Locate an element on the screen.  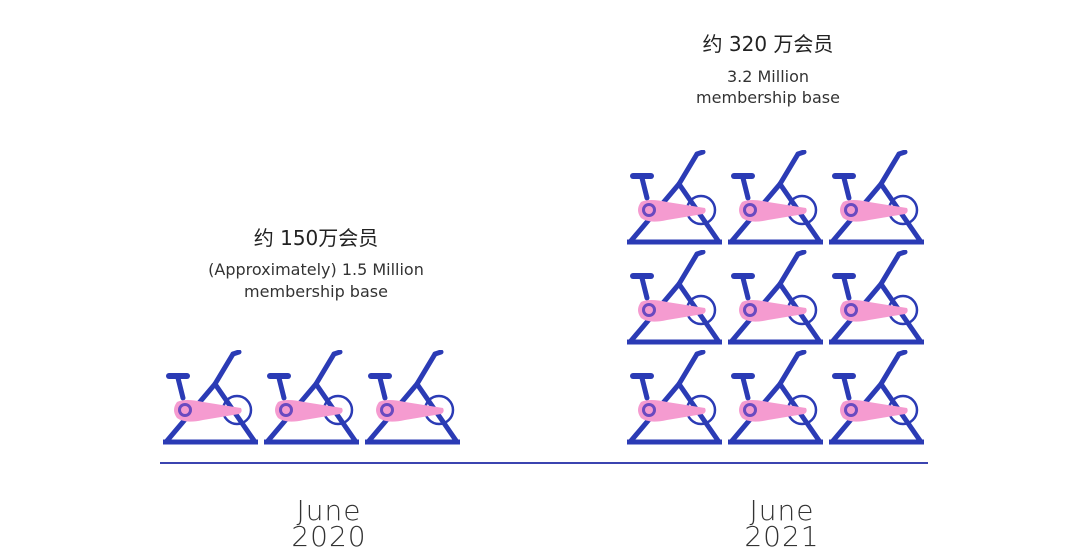
year-label: 2021 is located at coordinates (781, 536).